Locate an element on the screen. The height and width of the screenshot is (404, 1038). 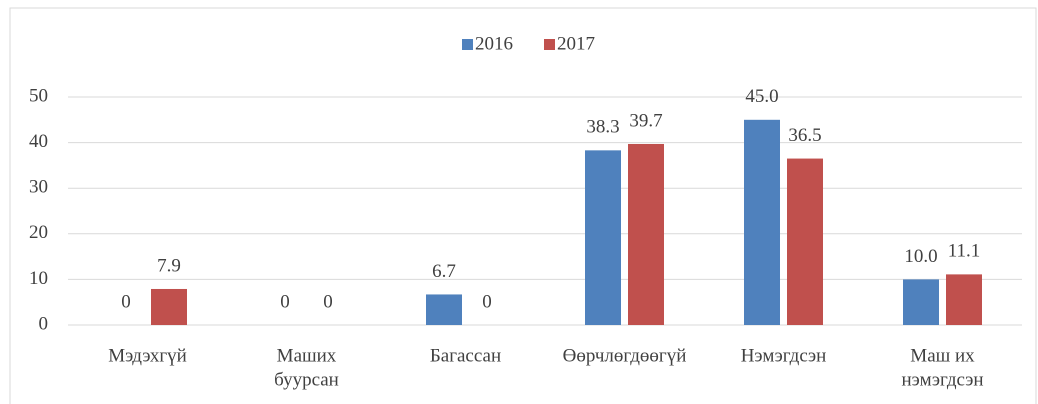
data-label: 36.5 is located at coordinates (804, 135).